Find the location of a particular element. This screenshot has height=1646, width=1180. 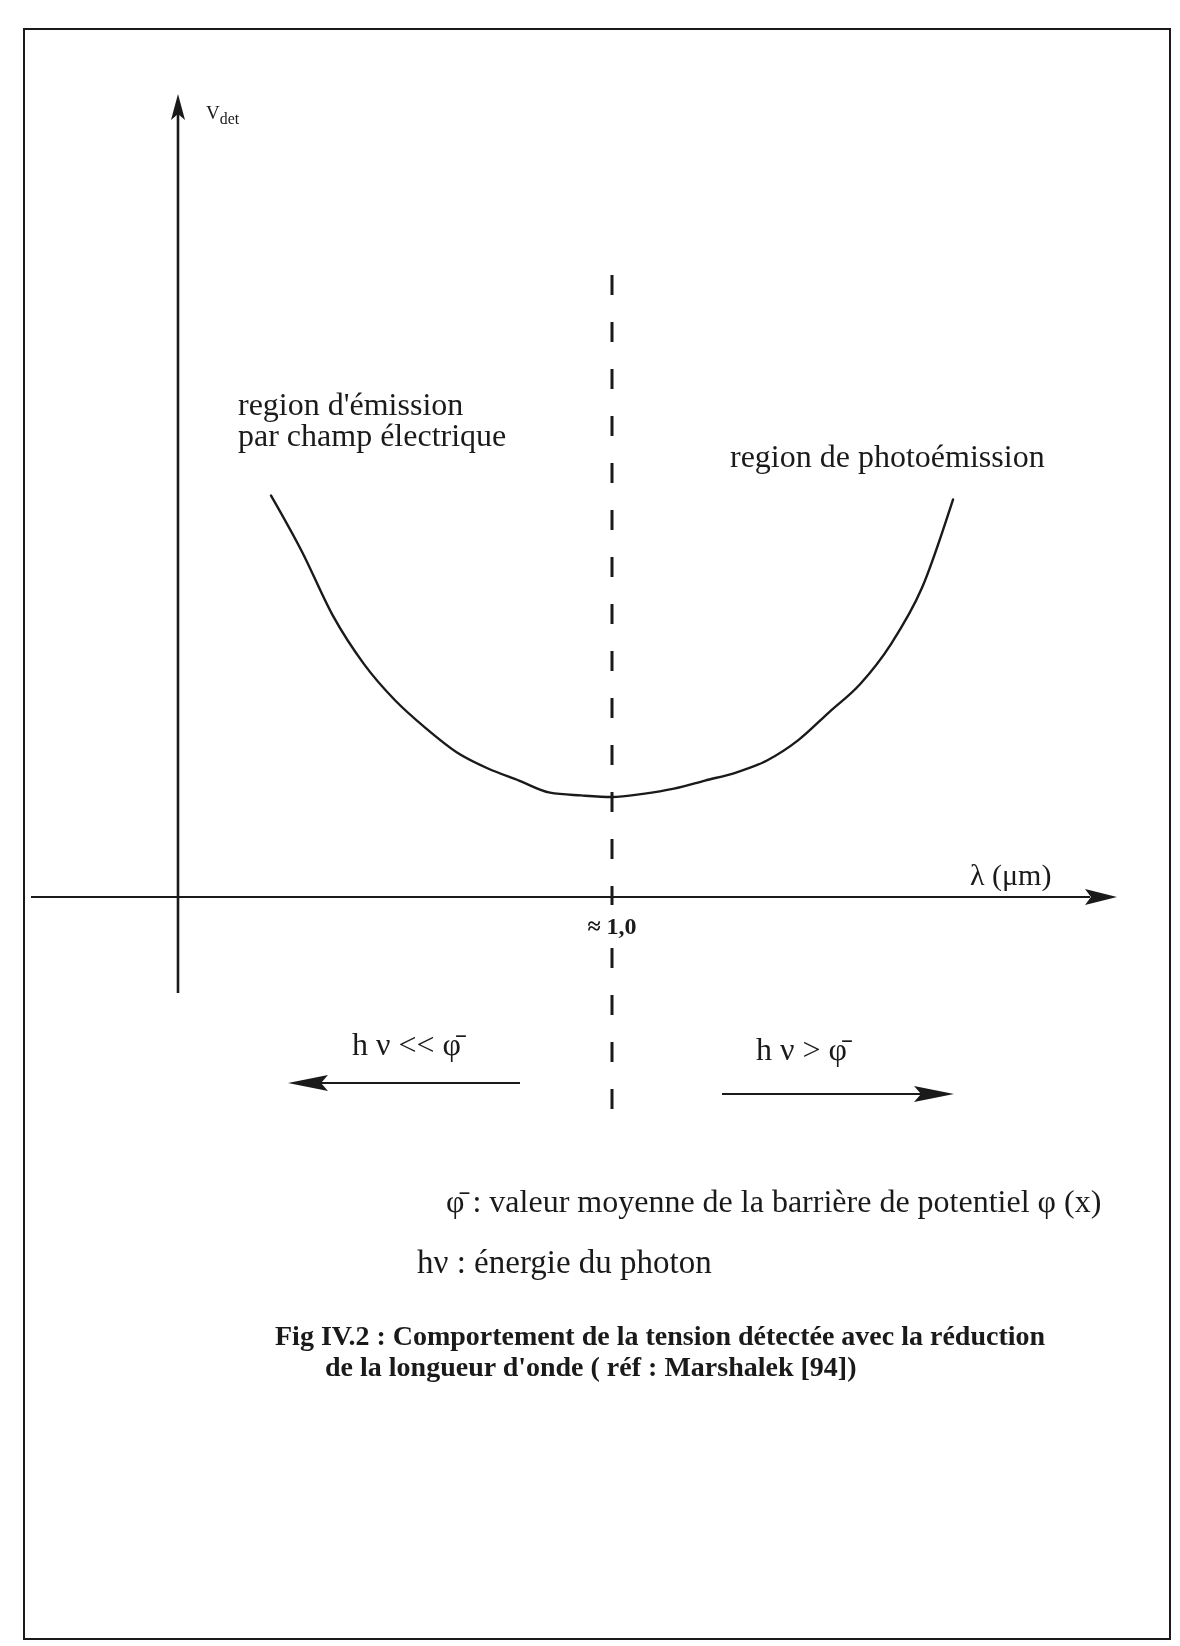

text: V$_{det}$ is located at coordinates (223, 114).